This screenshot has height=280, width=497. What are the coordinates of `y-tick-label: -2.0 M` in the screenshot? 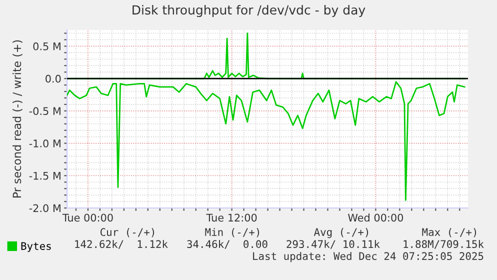 It's located at (44, 208).